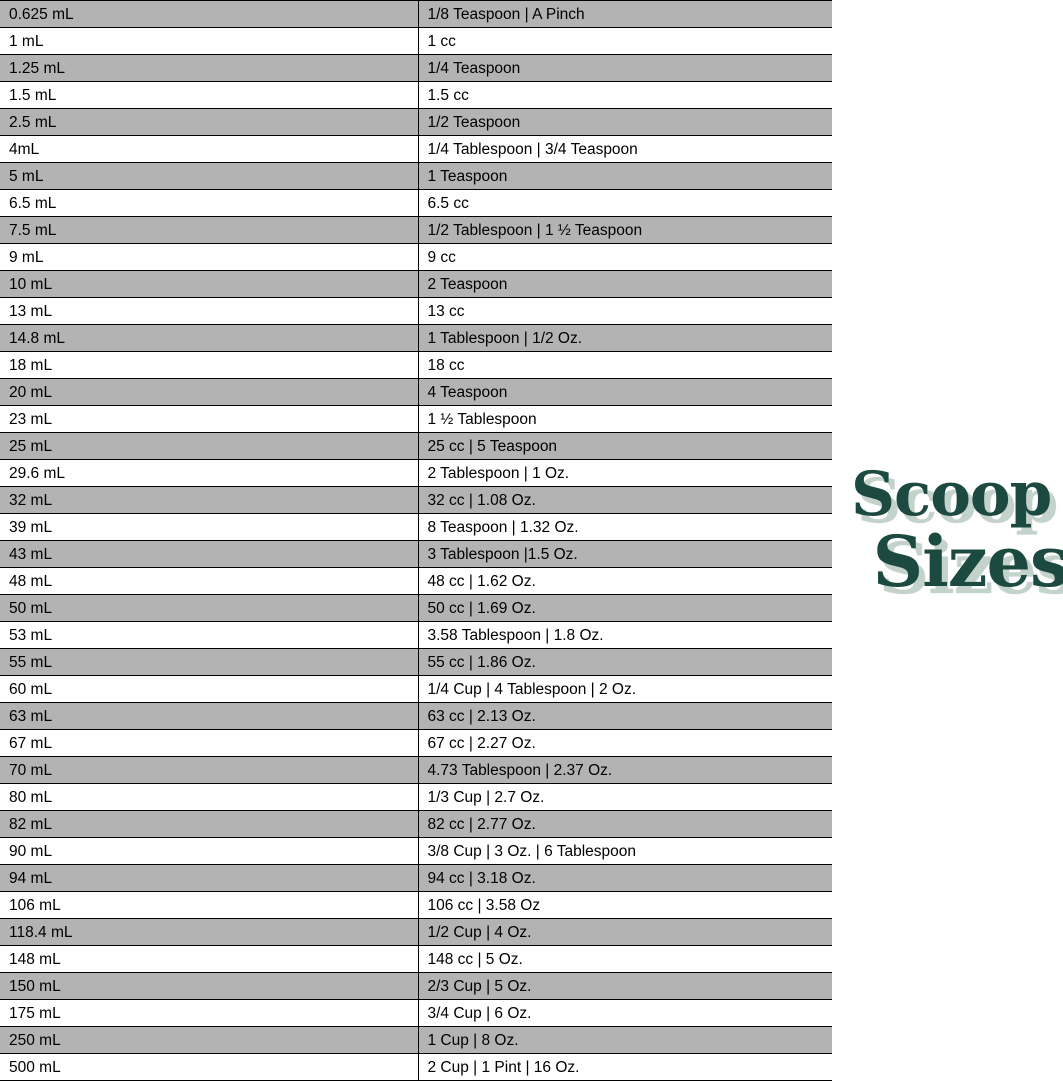 The height and width of the screenshot is (1081, 1063). I want to click on cell-volume-ml: 53 mL, so click(209, 635).